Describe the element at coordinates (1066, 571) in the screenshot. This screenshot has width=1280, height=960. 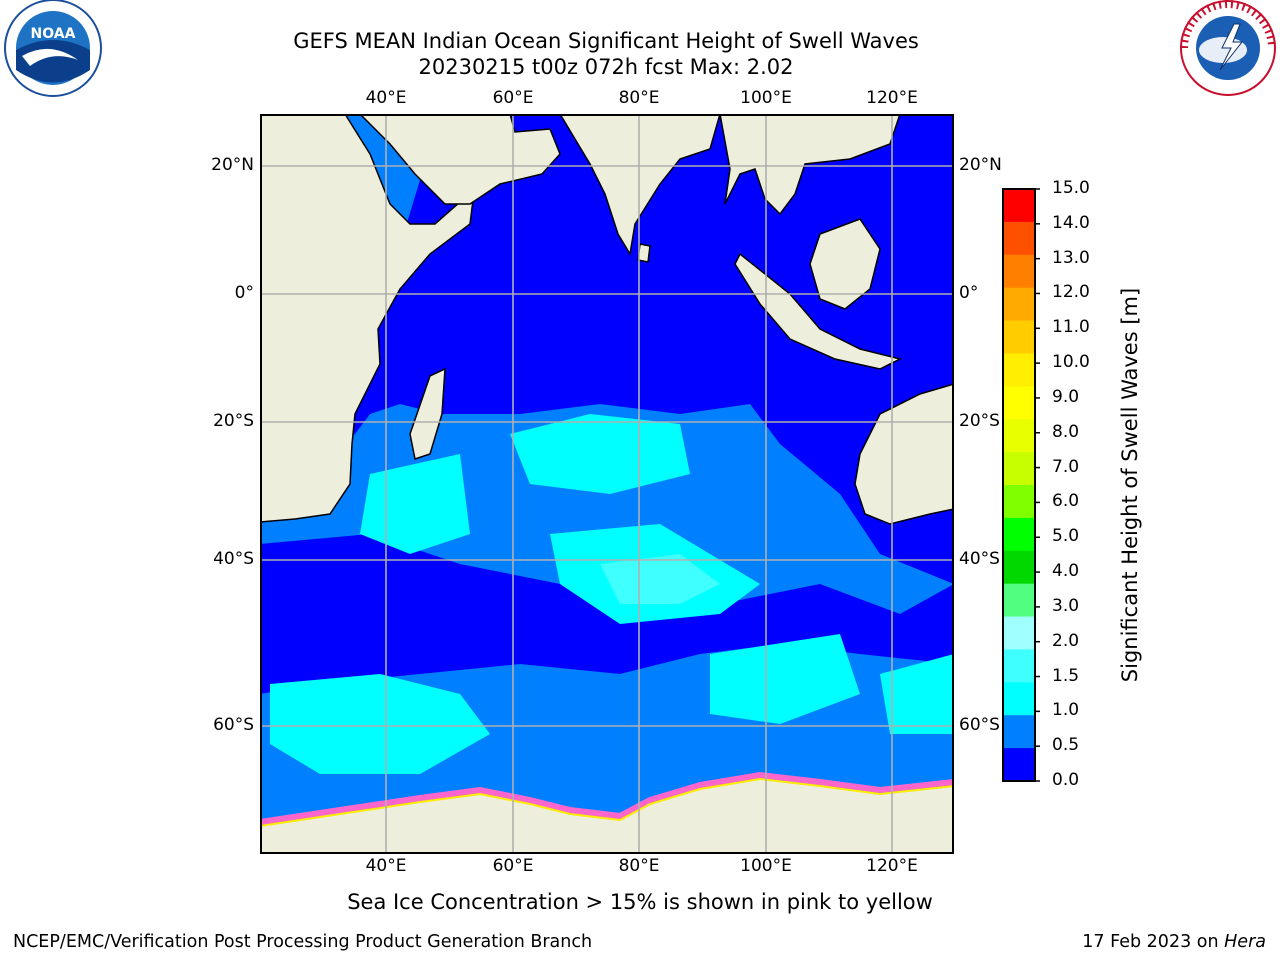
I see `colorbar-tick-label: 4.0` at that location.